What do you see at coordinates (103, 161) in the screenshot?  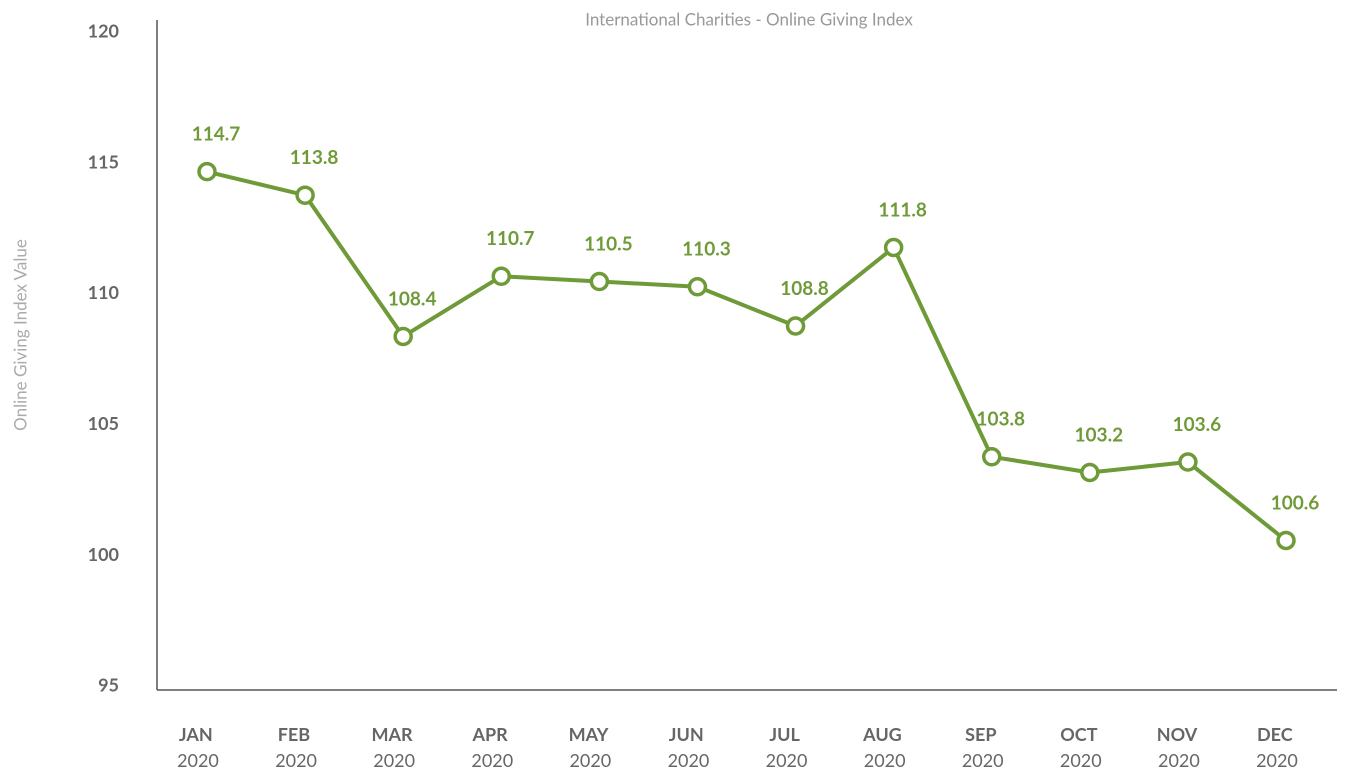 I see `y-tick-label: 115` at bounding box center [103, 161].